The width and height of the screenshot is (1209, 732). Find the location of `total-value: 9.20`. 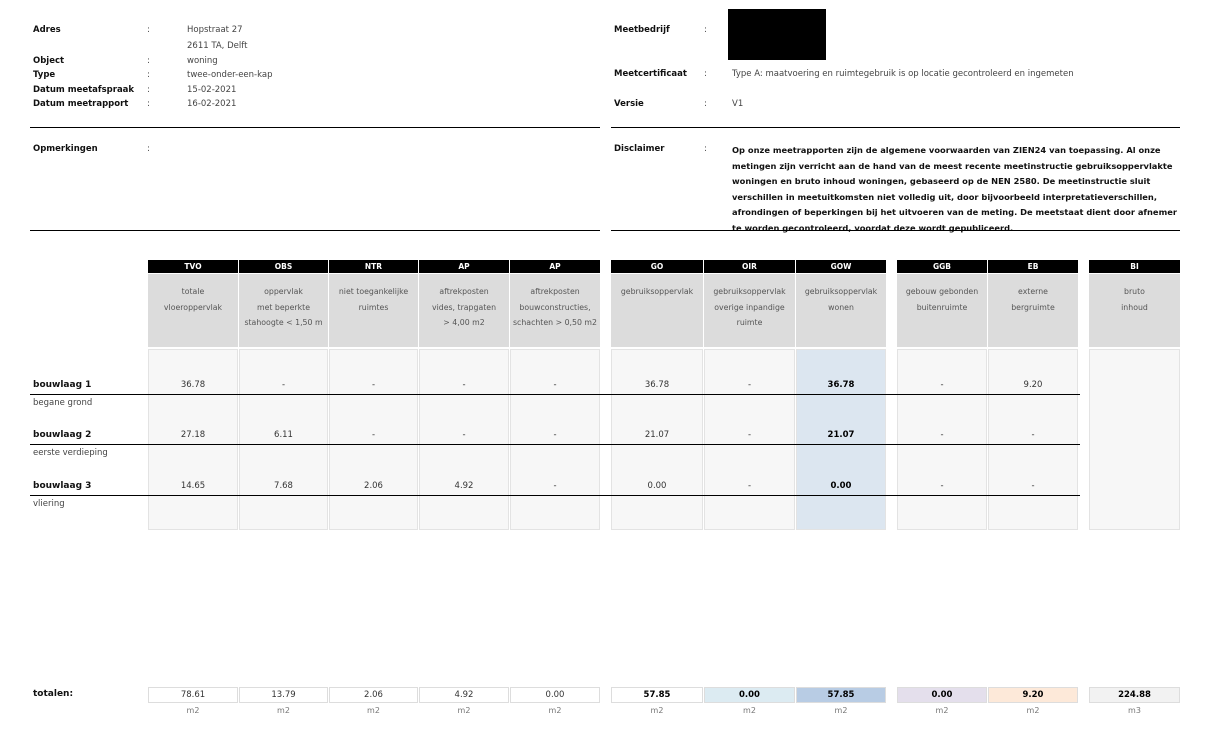

total-value: 9.20 is located at coordinates (1033, 695).